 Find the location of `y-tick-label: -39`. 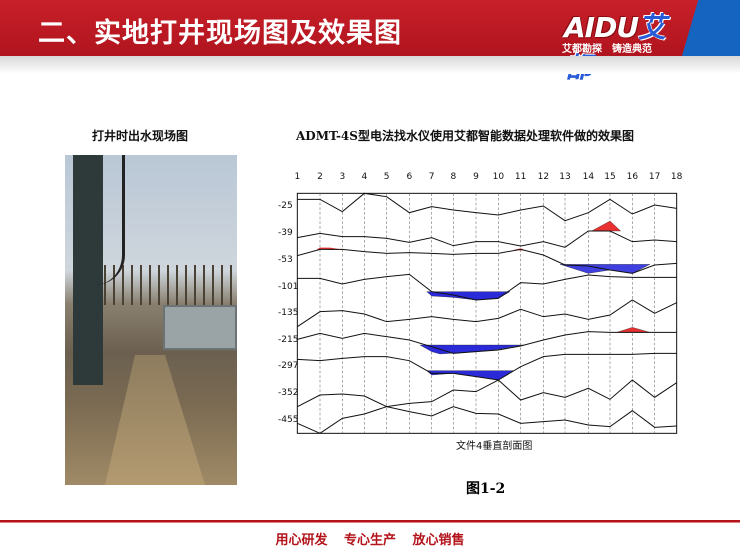

y-tick-label: -39 is located at coordinates (285, 233).